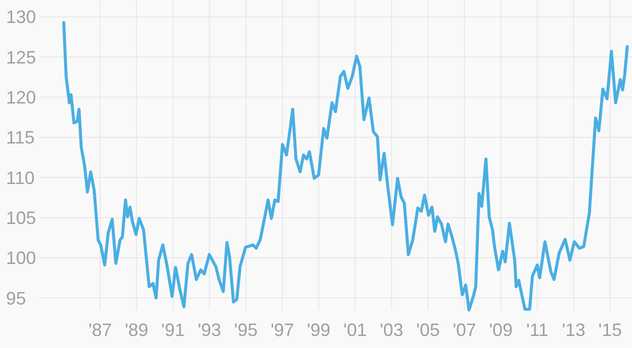 This screenshot has height=348, width=632. What do you see at coordinates (501, 330) in the screenshot?
I see `x-tick-label: '09` at bounding box center [501, 330].